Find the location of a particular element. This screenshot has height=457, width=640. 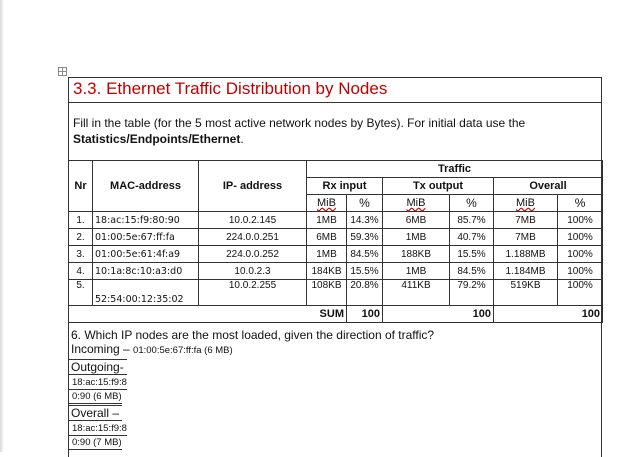

outgoing-value-line1: 18:ac:15:f9:8 is located at coordinates (97, 383).